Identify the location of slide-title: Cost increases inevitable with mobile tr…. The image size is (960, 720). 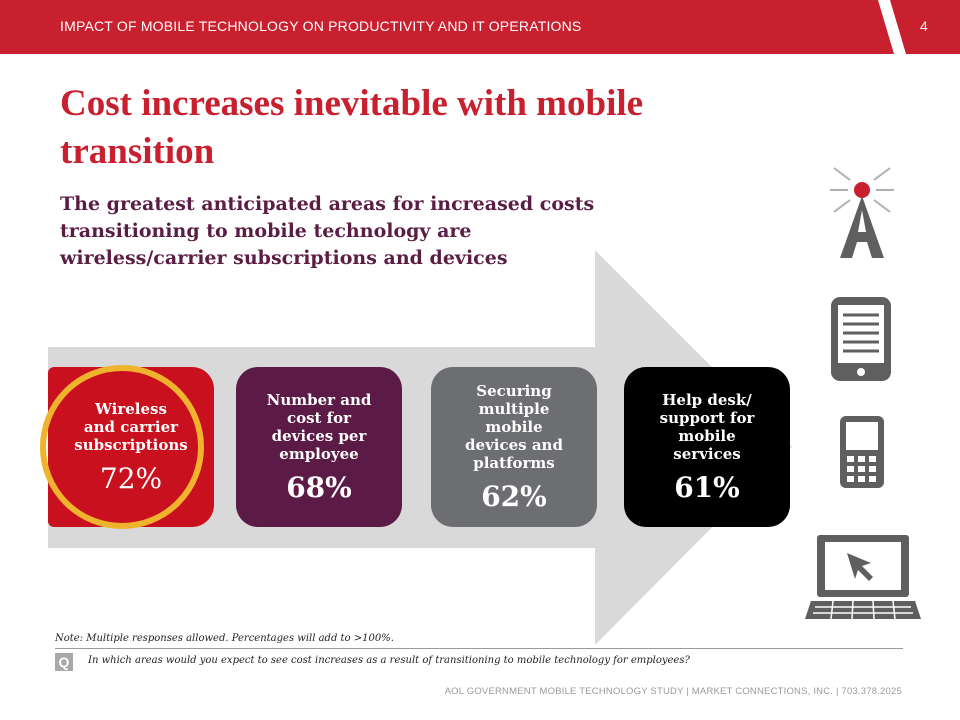
(352, 127).